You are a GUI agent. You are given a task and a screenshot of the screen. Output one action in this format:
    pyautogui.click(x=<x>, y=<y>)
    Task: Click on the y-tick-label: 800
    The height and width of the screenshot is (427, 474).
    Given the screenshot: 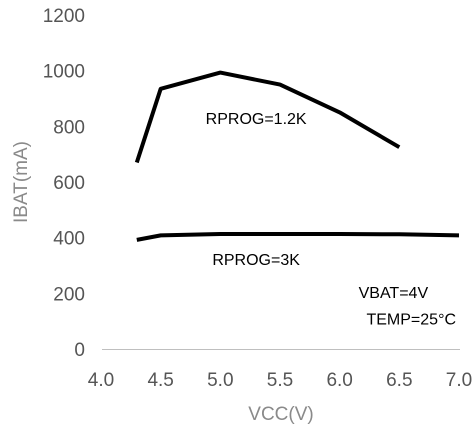 What is the action you would take?
    pyautogui.click(x=69, y=127)
    